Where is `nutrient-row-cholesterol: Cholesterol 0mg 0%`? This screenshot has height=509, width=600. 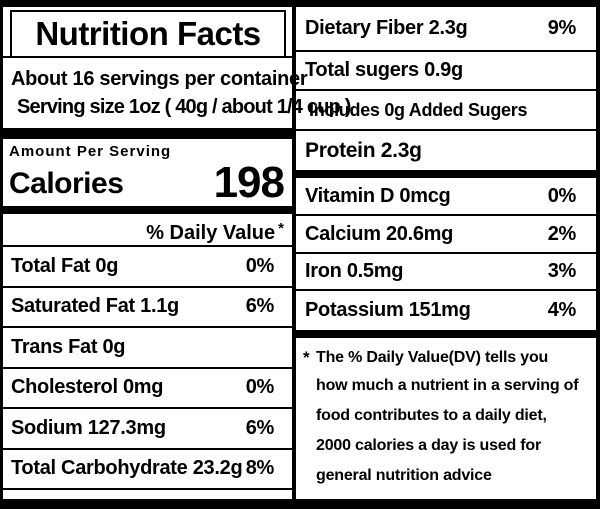
nutrient-row-cholesterol: Cholesterol 0mg 0% is located at coordinates (147, 389).